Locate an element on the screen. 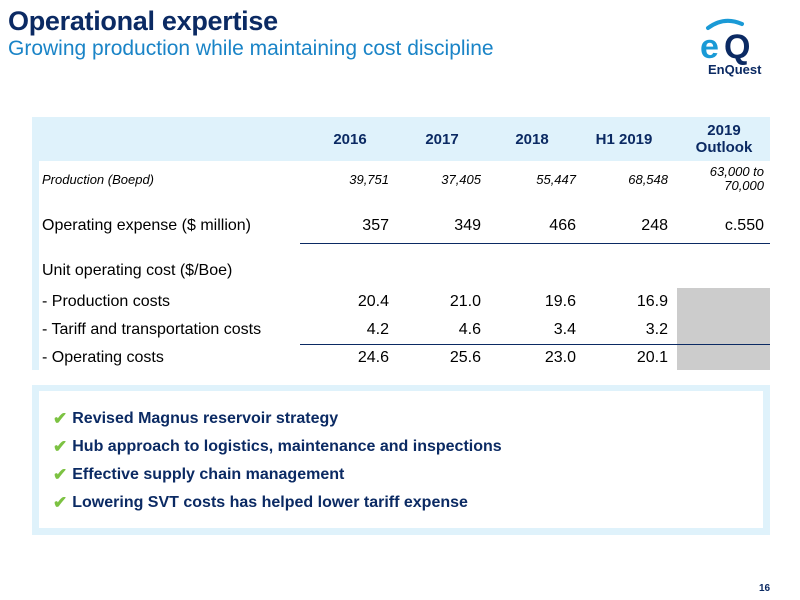  row-label: - Production costs is located at coordinates (106, 301).